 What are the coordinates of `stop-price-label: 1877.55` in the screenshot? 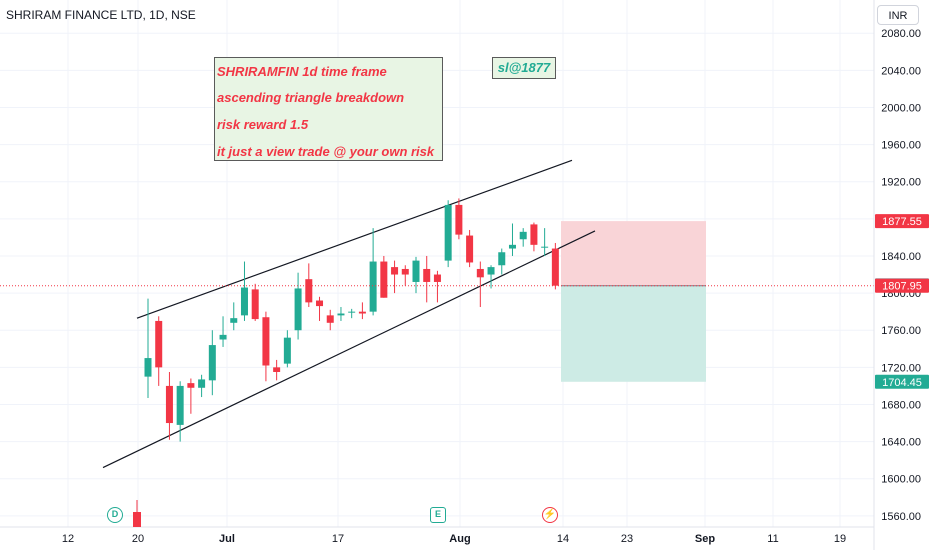 It's located at (902, 221).